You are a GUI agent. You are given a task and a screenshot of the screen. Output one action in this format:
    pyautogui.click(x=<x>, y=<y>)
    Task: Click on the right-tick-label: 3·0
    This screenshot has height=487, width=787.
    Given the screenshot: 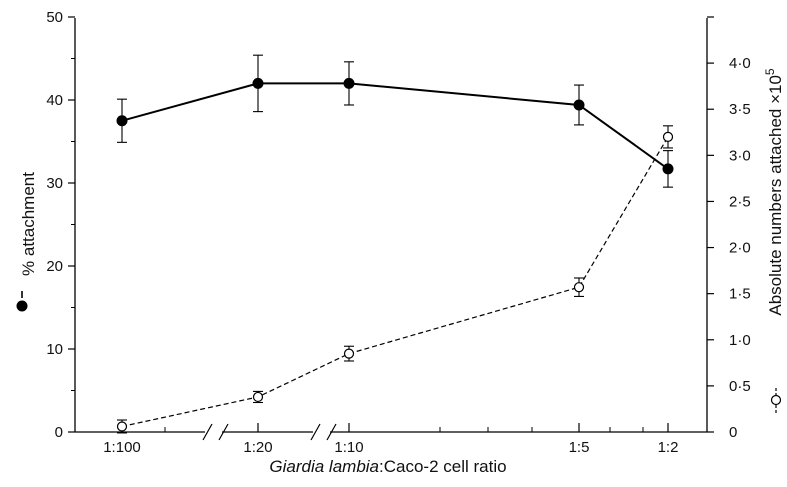 What is the action you would take?
    pyautogui.click(x=740, y=155)
    